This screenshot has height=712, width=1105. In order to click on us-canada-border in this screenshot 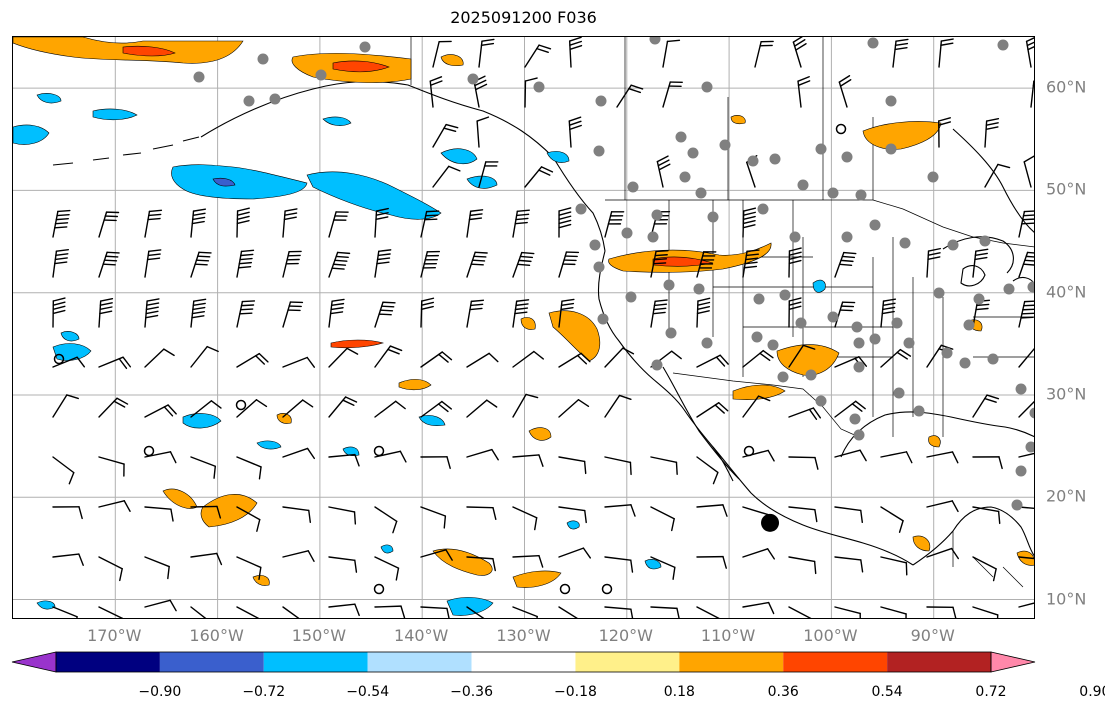, I will do `click(819, 223)`.